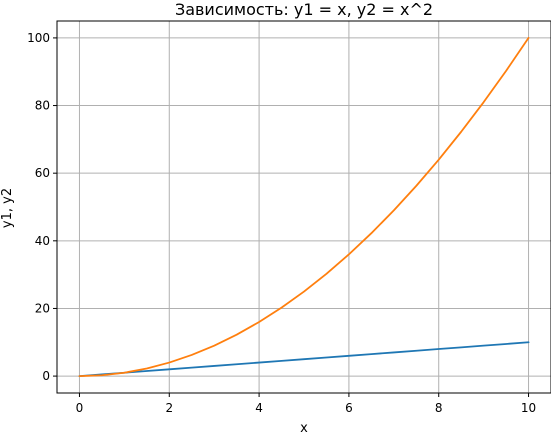 This screenshot has width=551, height=435. Describe the element at coordinates (42, 308) in the screenshot. I see `y-tick-label: 20` at that location.